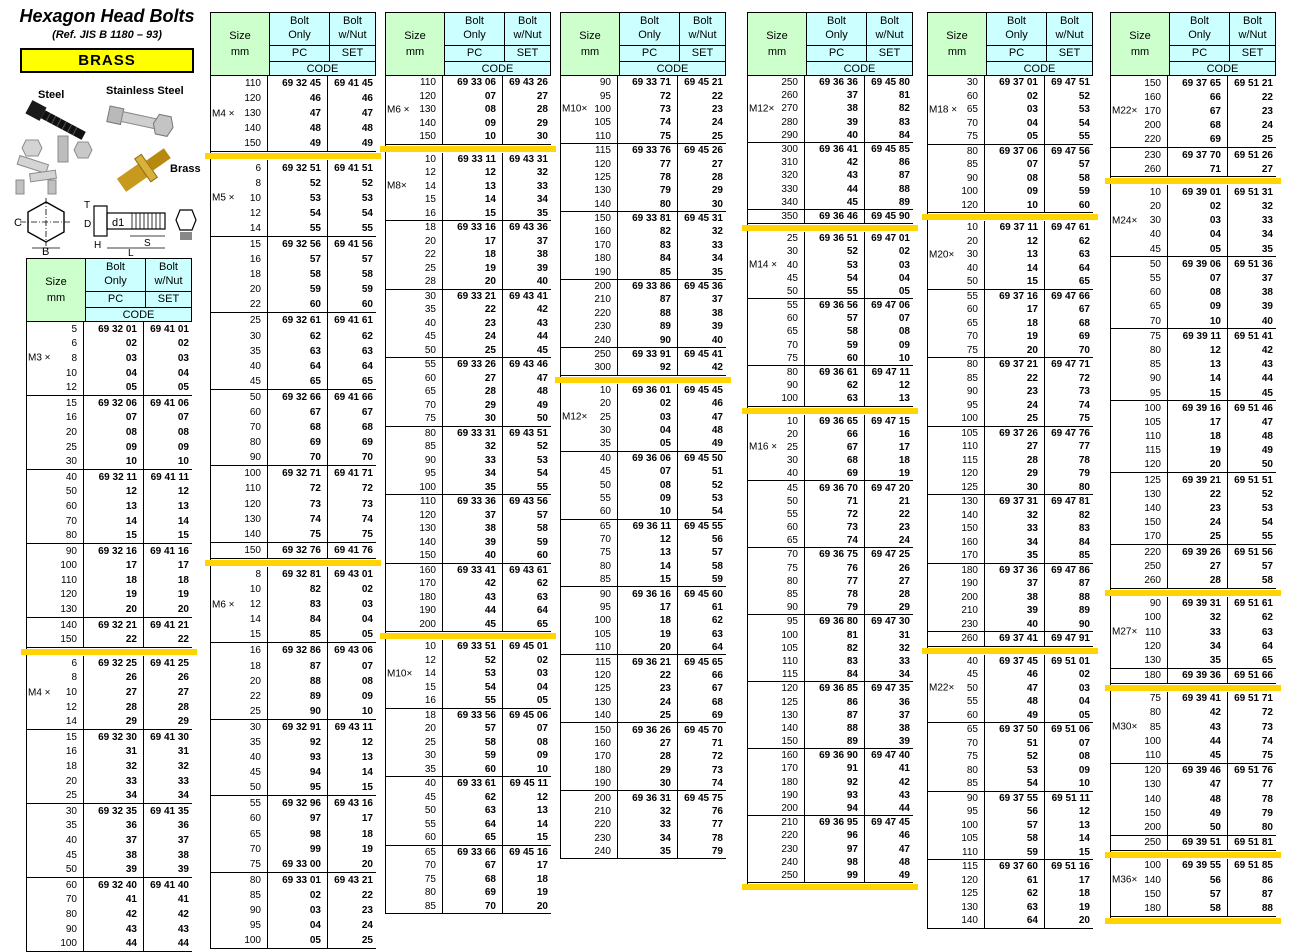 The image size is (1300, 952). I want to click on table-row: 90 70 70, so click(293, 458).